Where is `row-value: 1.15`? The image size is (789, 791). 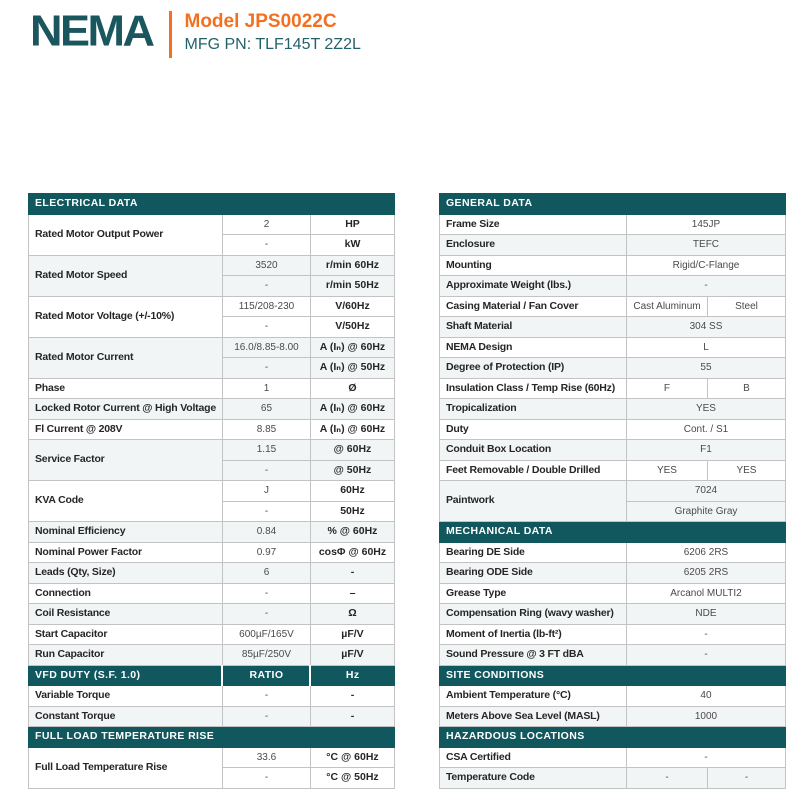 row-value: 1.15 is located at coordinates (266, 450).